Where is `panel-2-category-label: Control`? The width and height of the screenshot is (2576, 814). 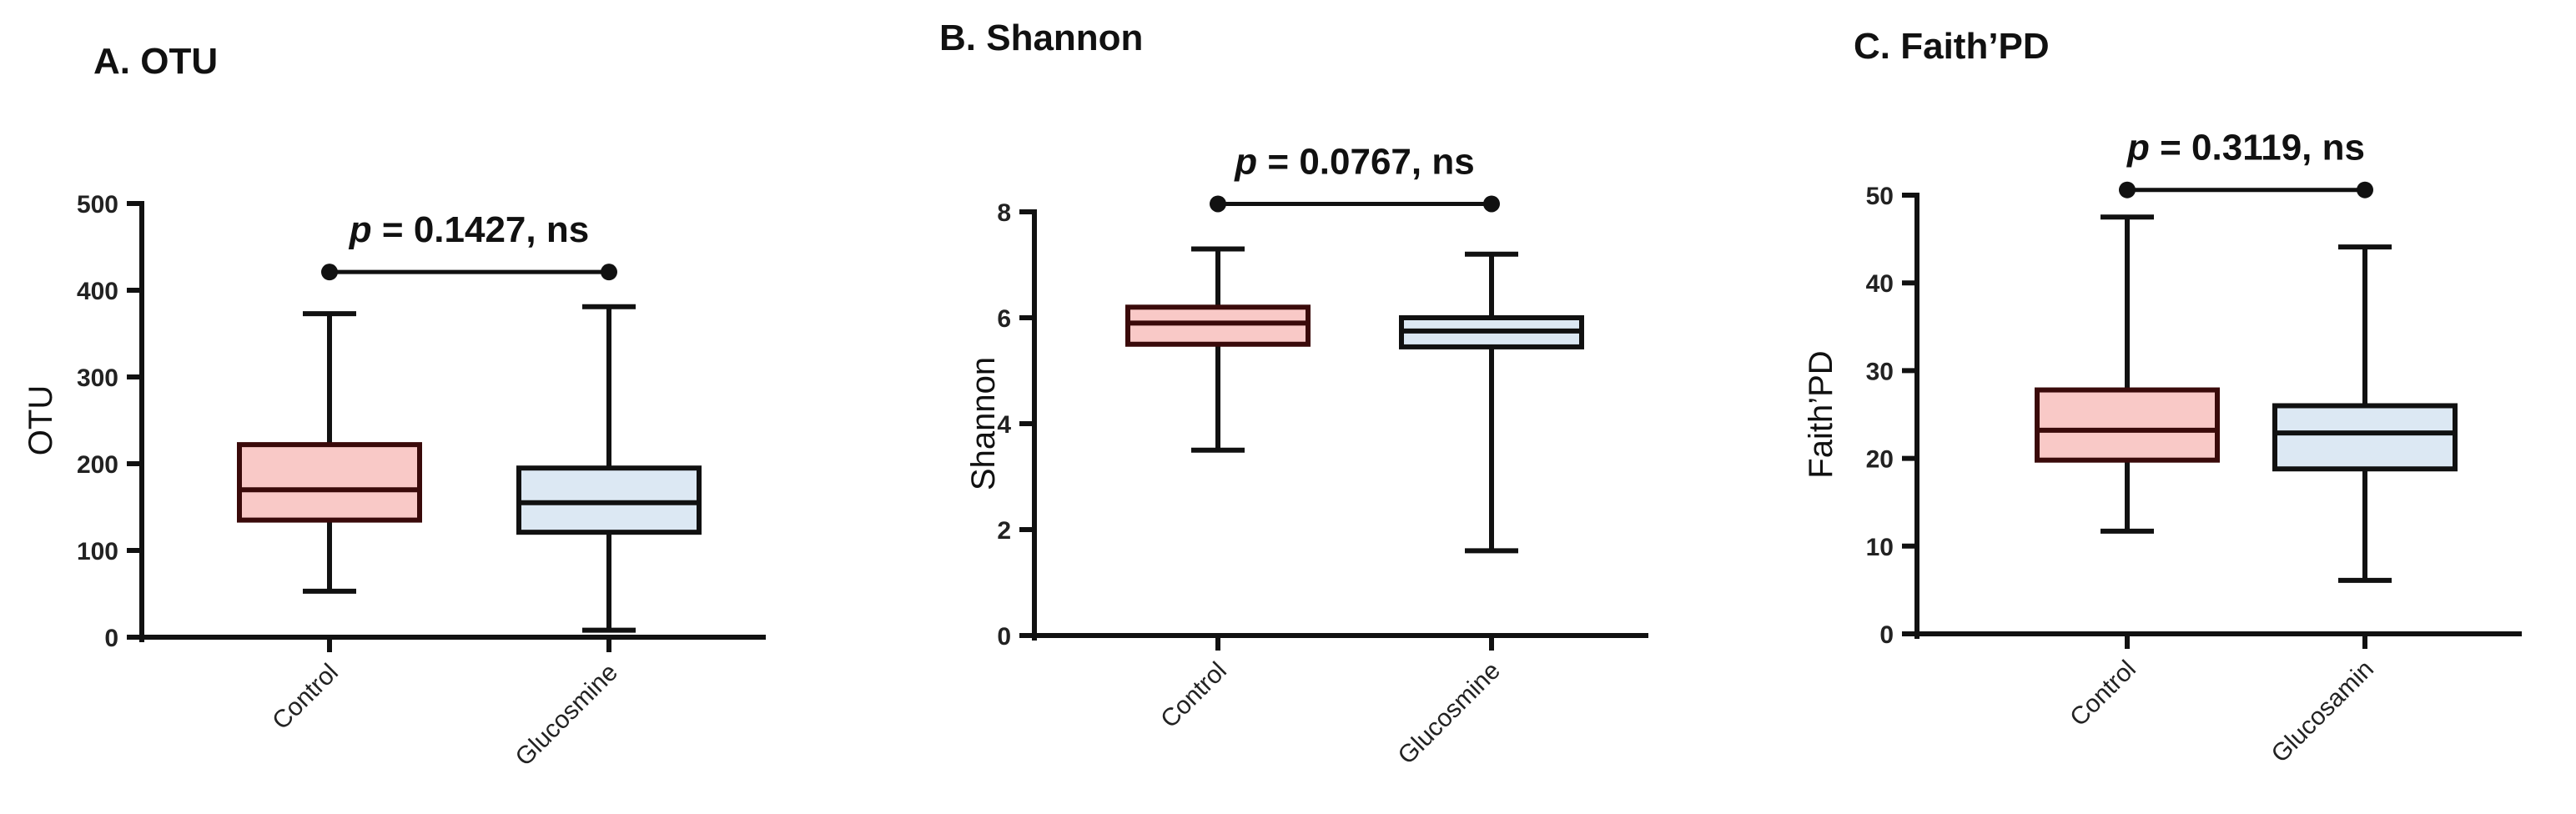
panel-2-category-label: Control is located at coordinates (1193, 695).